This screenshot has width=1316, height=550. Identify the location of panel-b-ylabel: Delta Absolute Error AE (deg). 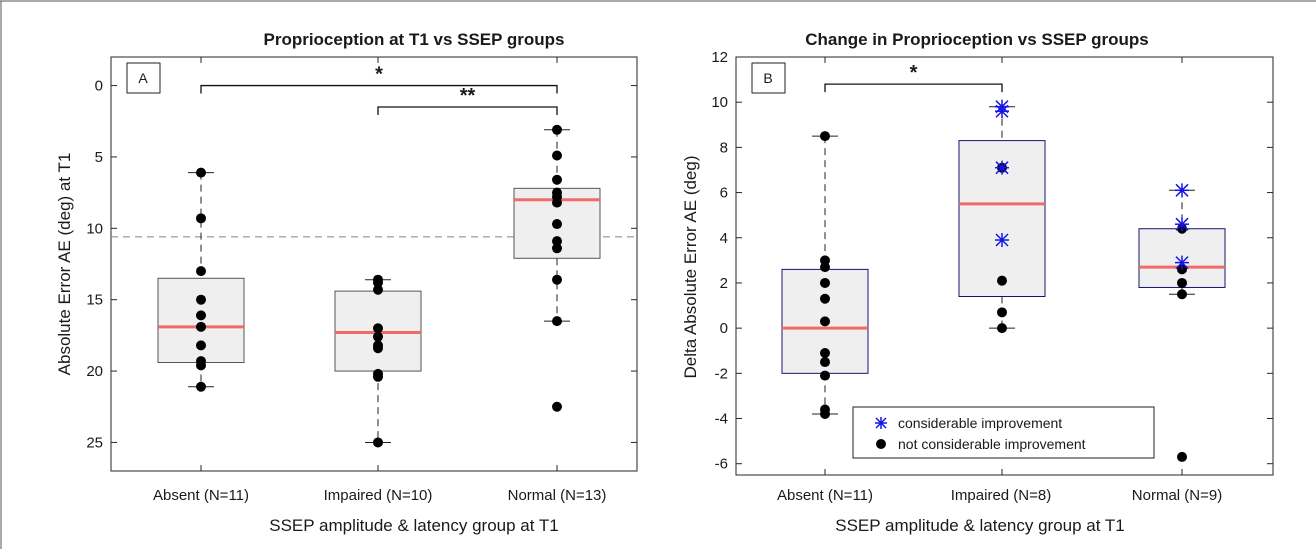
(690, 266).